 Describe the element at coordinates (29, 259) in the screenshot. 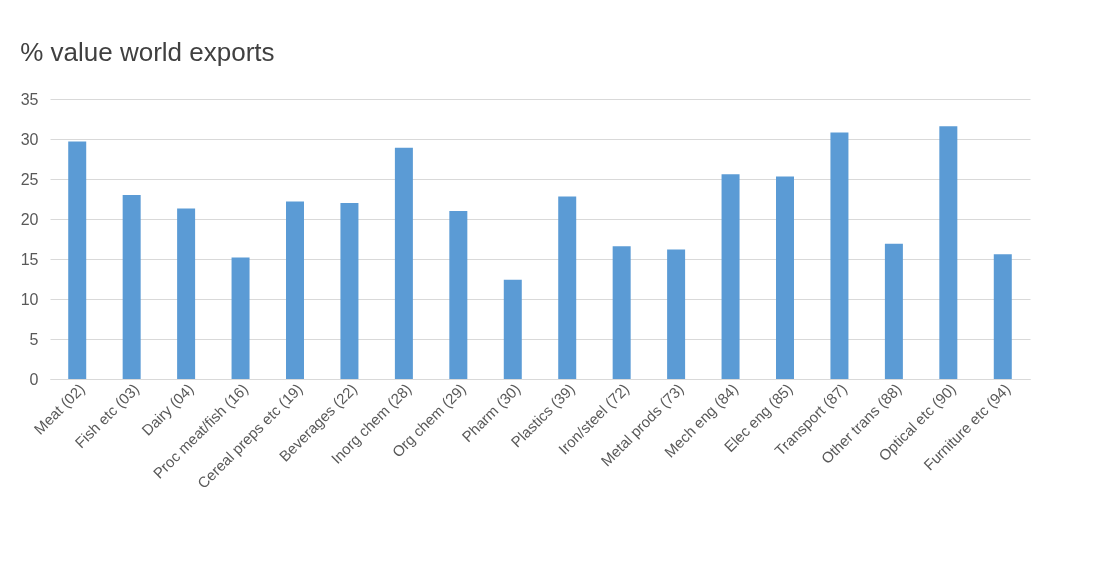

I see `y-tick-label: 15` at that location.